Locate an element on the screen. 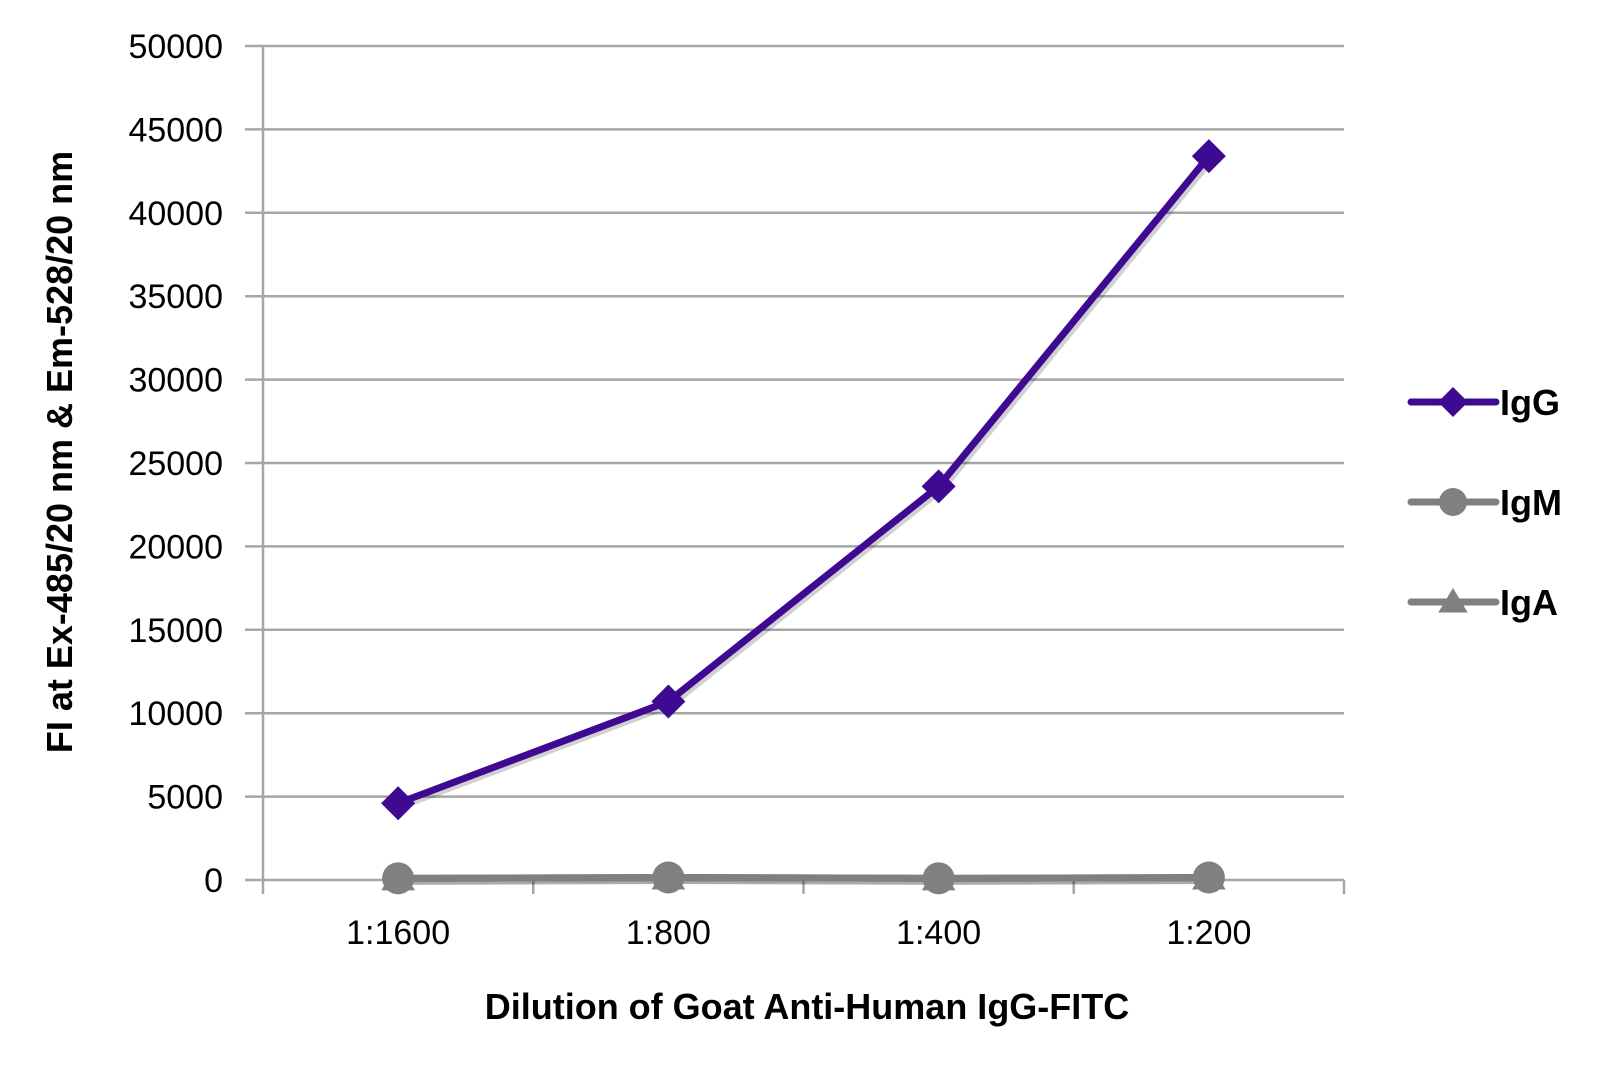 This screenshot has width=1604, height=1066. y-tick-label: 5000 is located at coordinates (185, 798).